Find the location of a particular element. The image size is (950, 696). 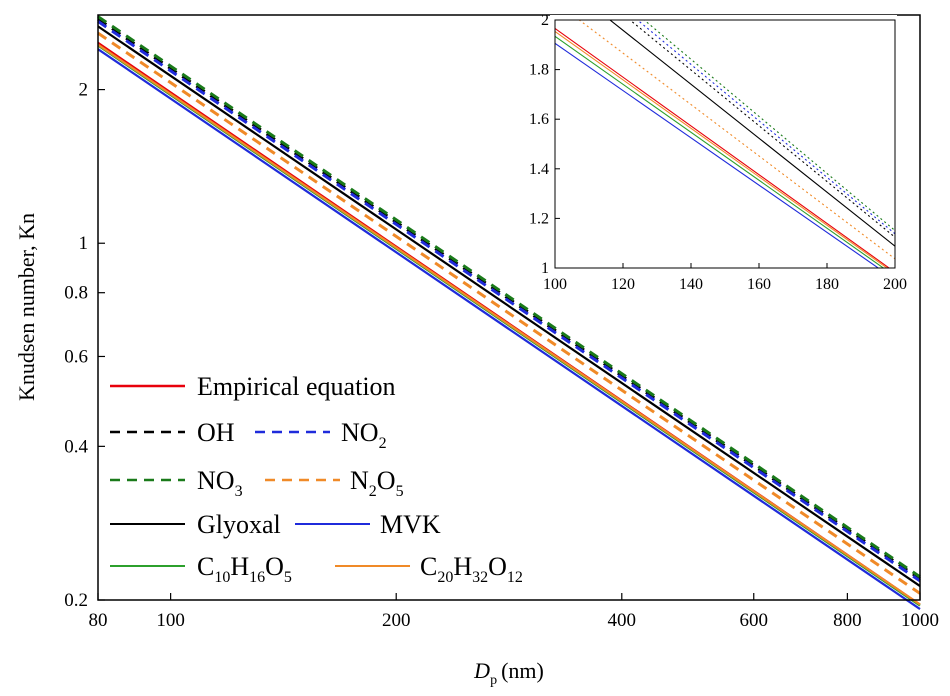

inset-series-line-glyoxal is located at coordinates (752, 133).